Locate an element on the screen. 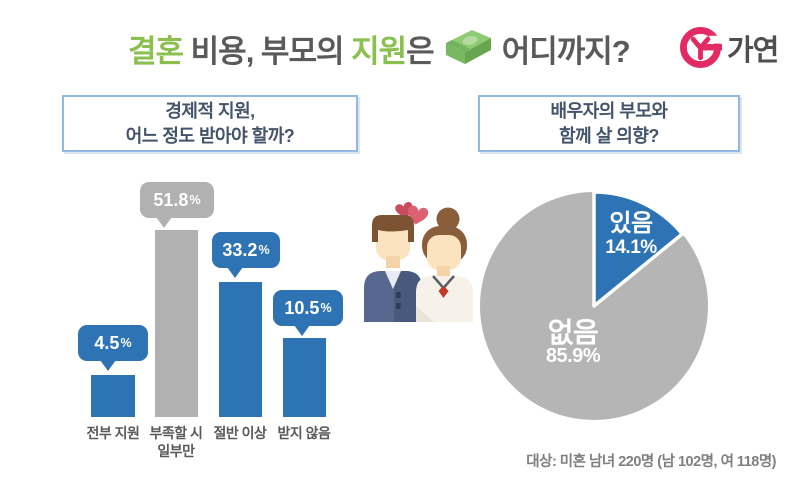  title-highlight-2: 지원 is located at coordinates (379, 51).